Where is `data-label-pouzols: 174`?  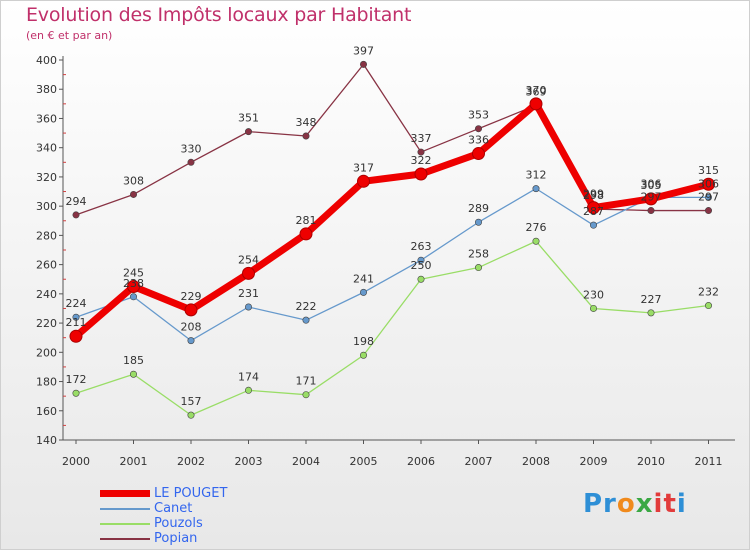
data-label-pouzols: 174 is located at coordinates (248, 376).